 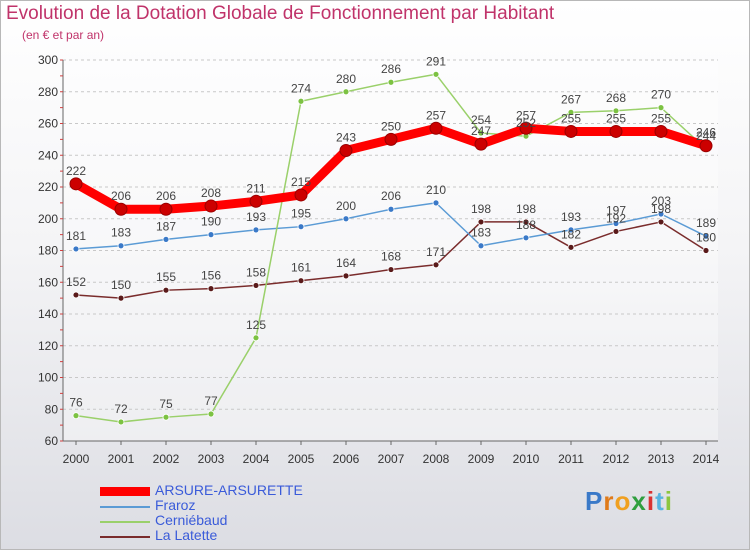 What do you see at coordinates (436, 115) in the screenshot?
I see `data-label: 257` at bounding box center [436, 115].